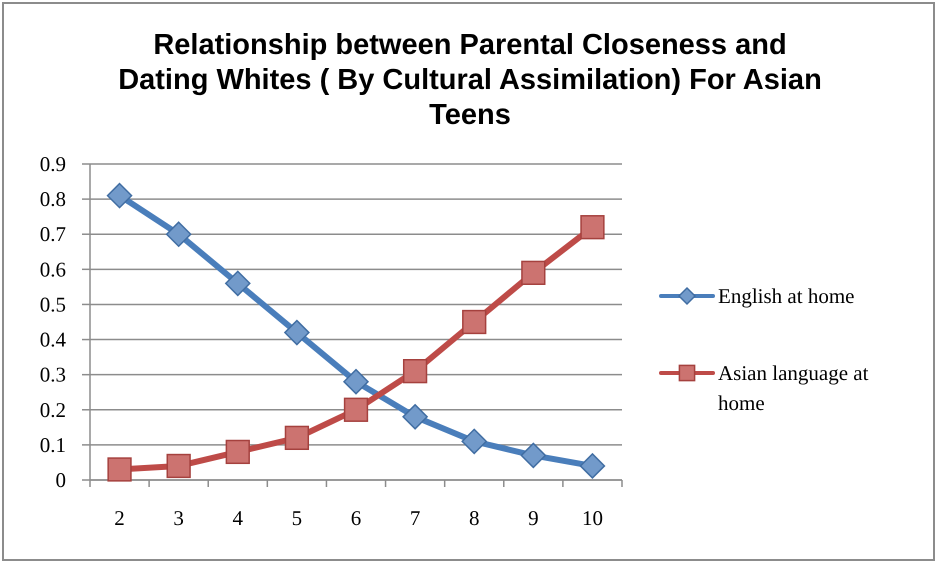 This screenshot has width=938, height=565. I want to click on y-tick-label: 0.2, so click(53, 410).